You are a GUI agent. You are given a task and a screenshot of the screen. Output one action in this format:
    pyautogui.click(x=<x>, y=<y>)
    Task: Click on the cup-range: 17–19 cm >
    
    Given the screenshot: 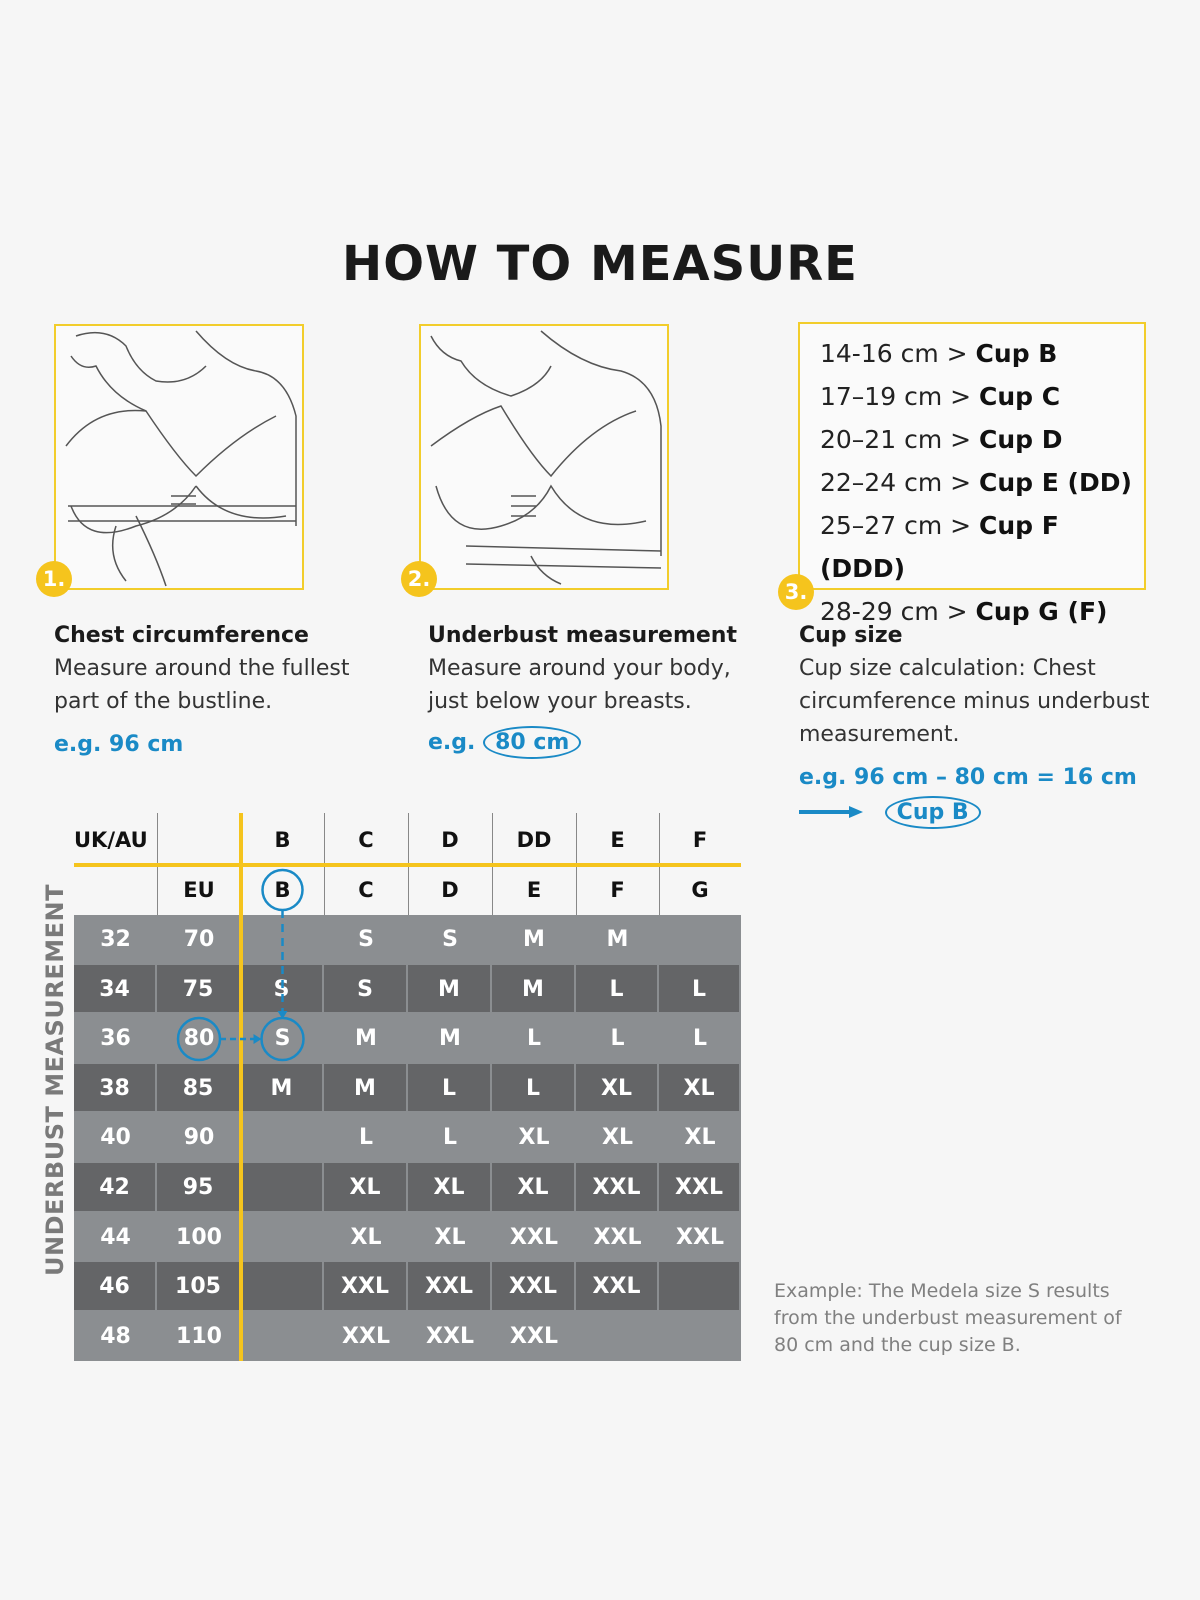 What is the action you would take?
    pyautogui.click(x=896, y=396)
    